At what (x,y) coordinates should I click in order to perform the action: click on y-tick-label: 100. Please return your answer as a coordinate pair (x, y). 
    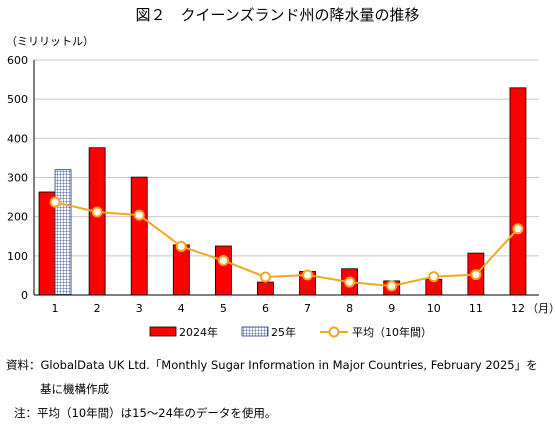
    Looking at the image, I should click on (17, 256).